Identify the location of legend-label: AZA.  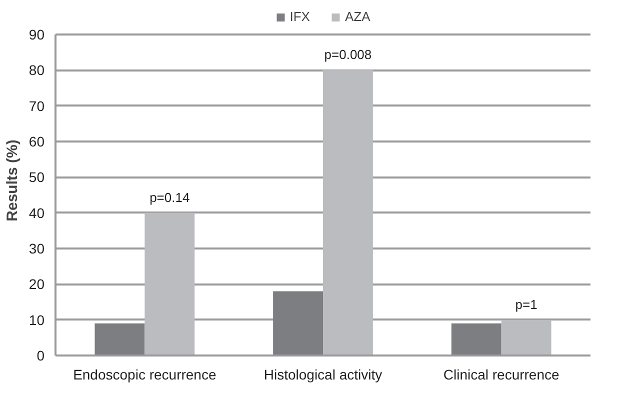
(357, 16).